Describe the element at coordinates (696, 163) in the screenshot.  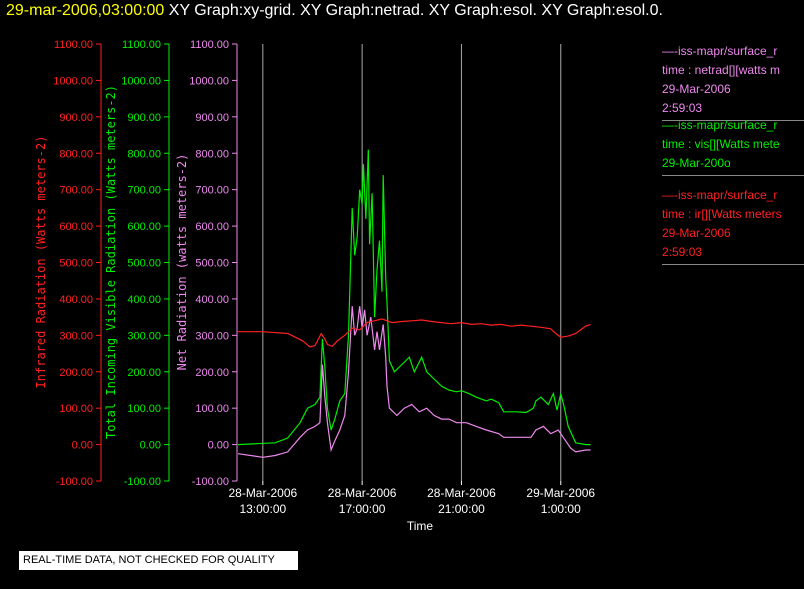
I see `legend-line: 29-Mar-200o` at that location.